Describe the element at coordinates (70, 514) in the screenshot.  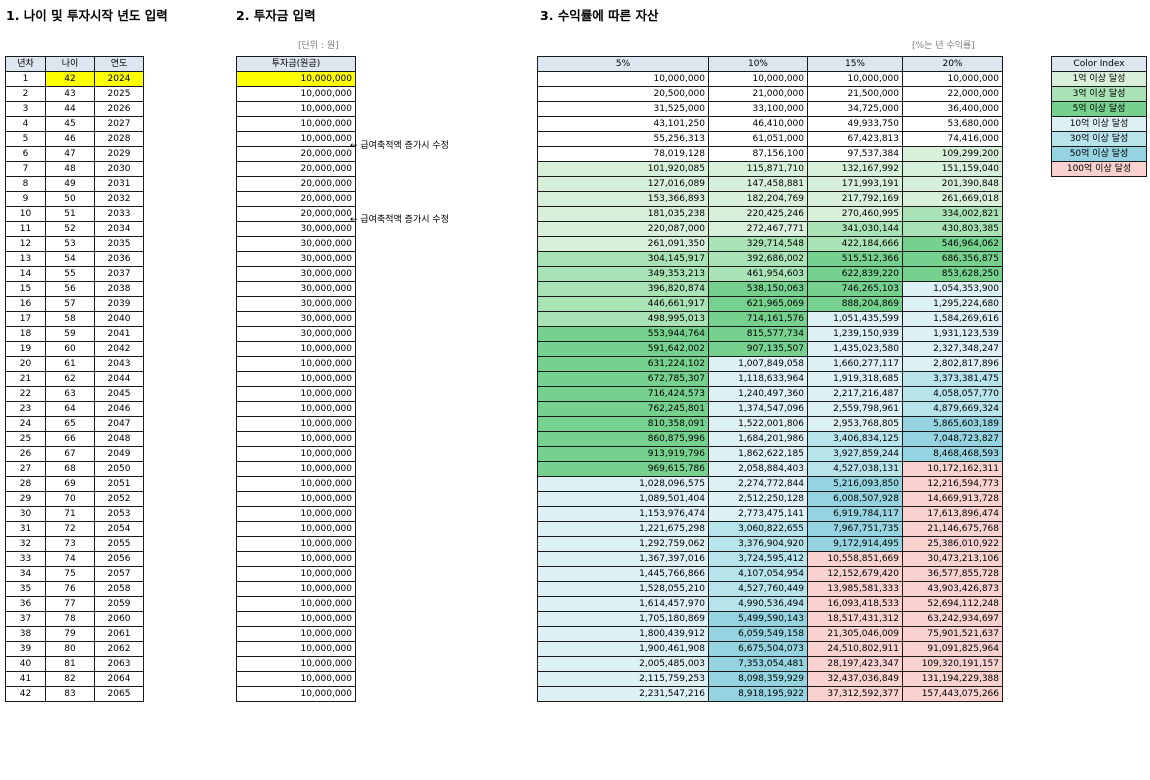
I see `age-cell: 71` at that location.